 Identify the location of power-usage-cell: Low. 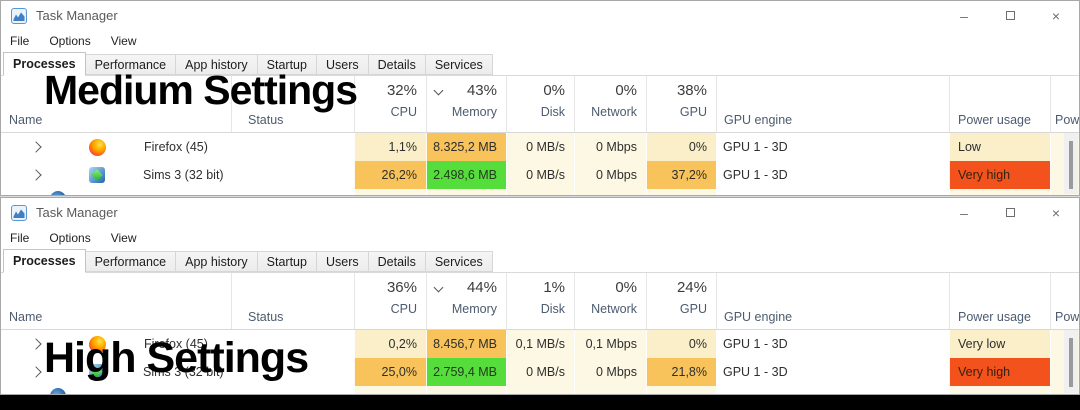
(999, 147).